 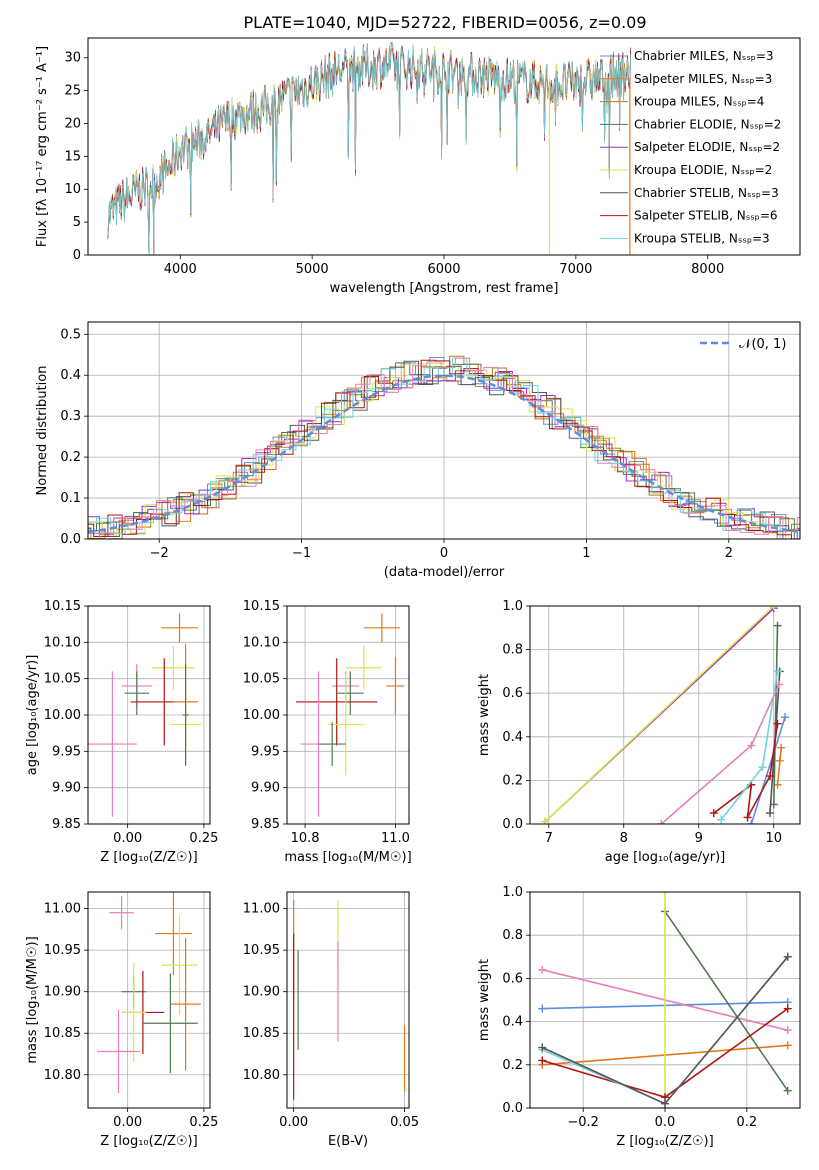 I want to click on x-axis-label: (data-model)/error, so click(x=444, y=572).